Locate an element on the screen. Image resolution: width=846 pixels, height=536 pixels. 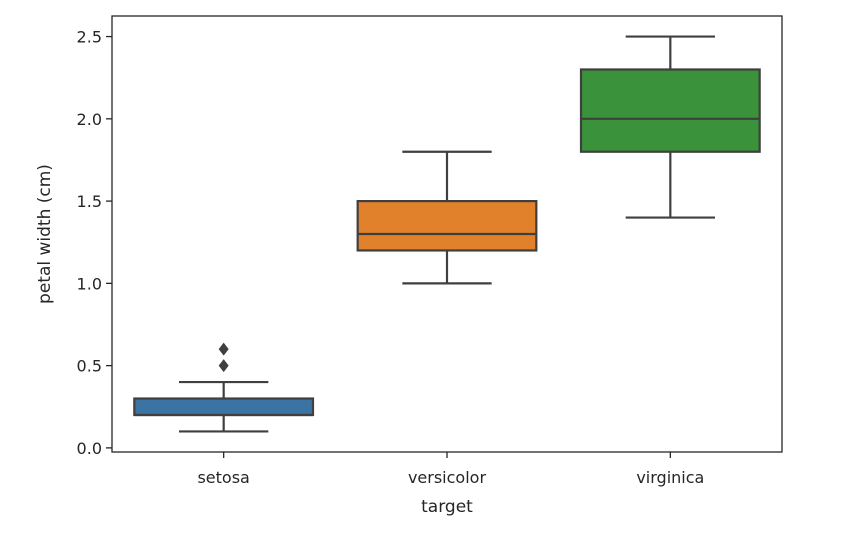
x-tick-label: setosa is located at coordinates (223, 477).